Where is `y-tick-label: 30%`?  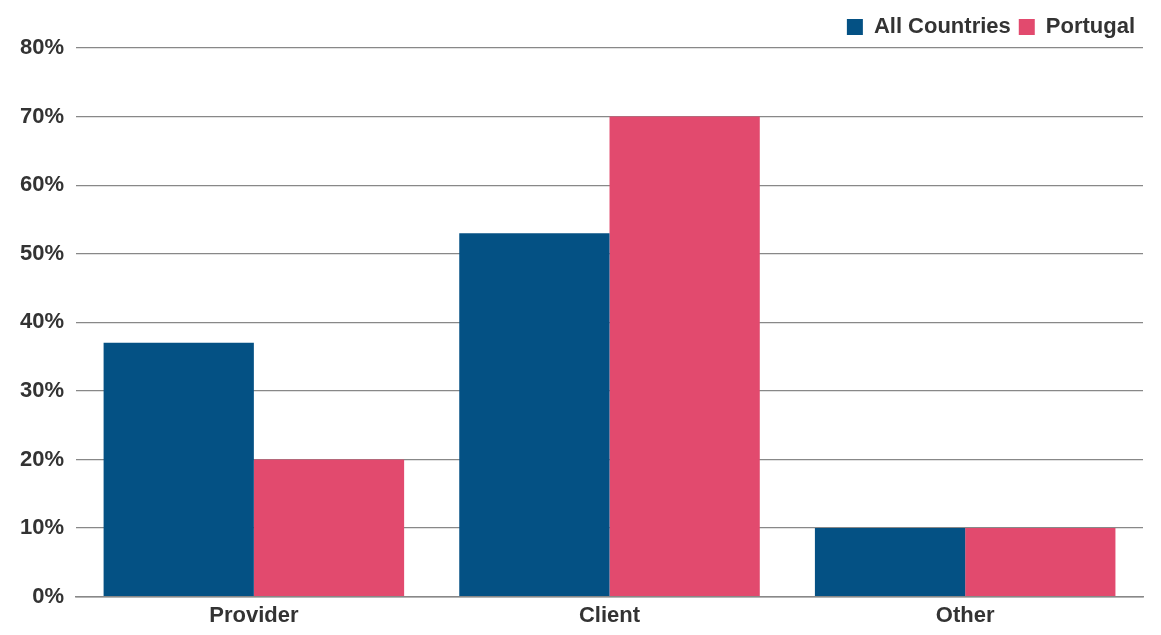
y-tick-label: 30% is located at coordinates (42, 389).